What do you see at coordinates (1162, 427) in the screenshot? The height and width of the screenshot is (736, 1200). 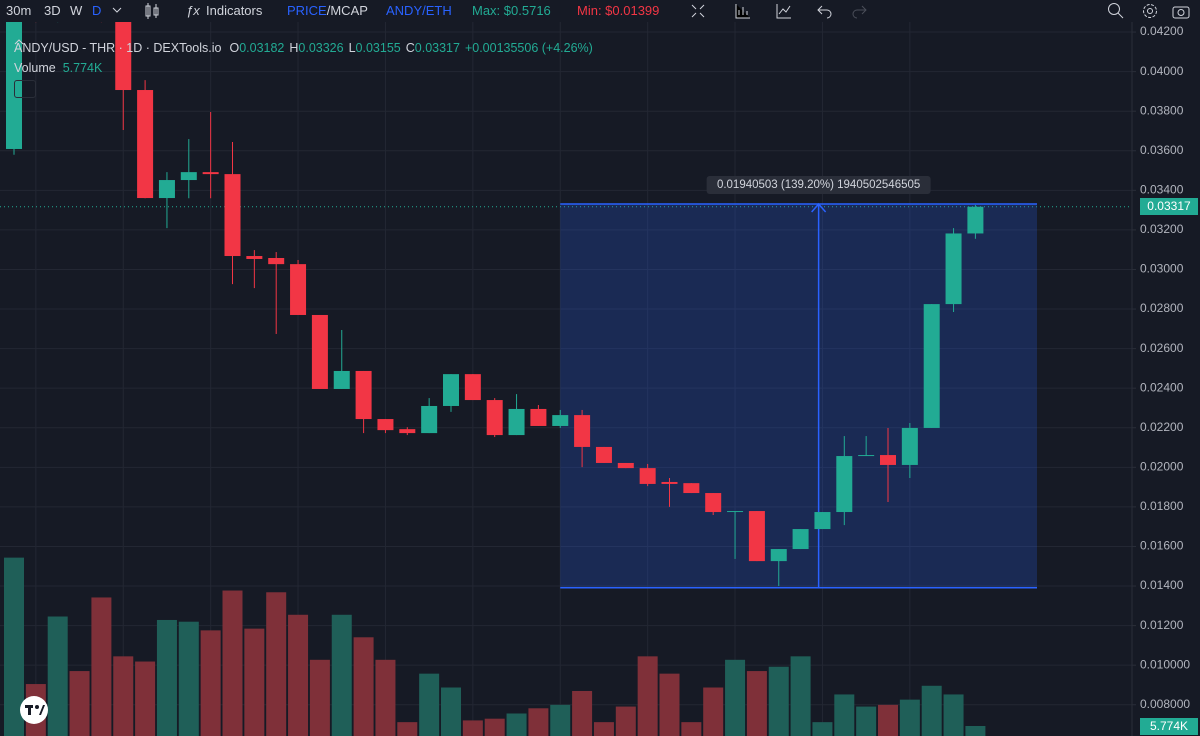 I see `y-tick-label: 0.02200` at bounding box center [1162, 427].